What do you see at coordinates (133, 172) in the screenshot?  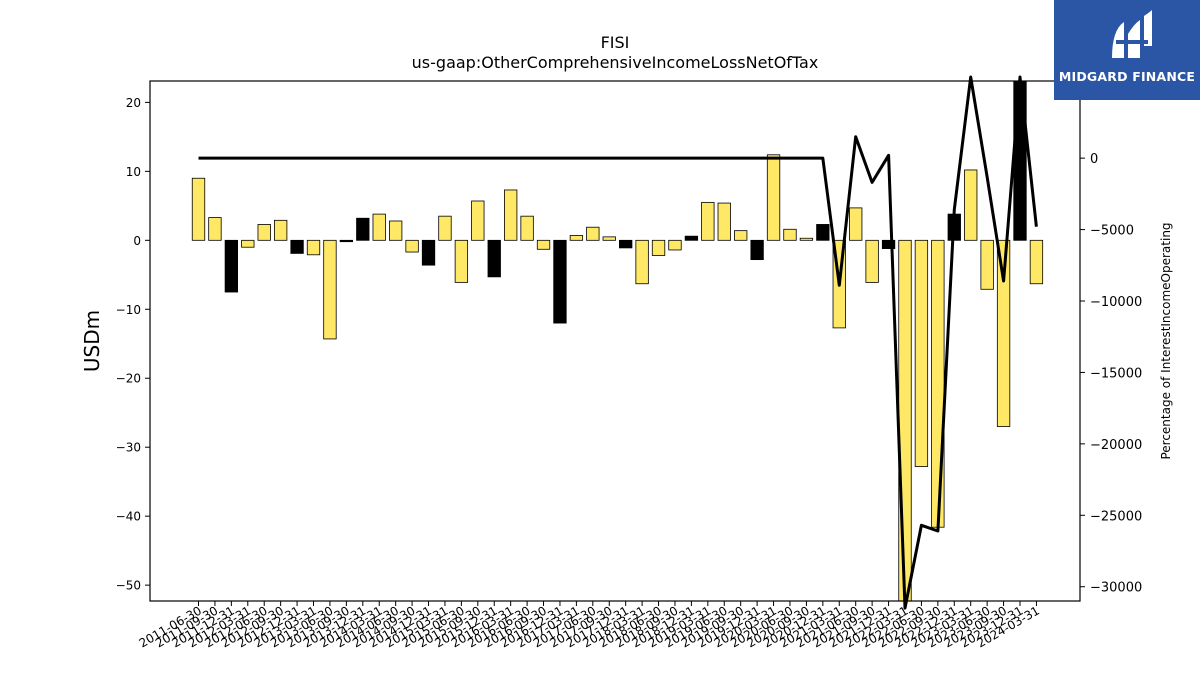 I see `y-tick-label: 10` at bounding box center [133, 172].